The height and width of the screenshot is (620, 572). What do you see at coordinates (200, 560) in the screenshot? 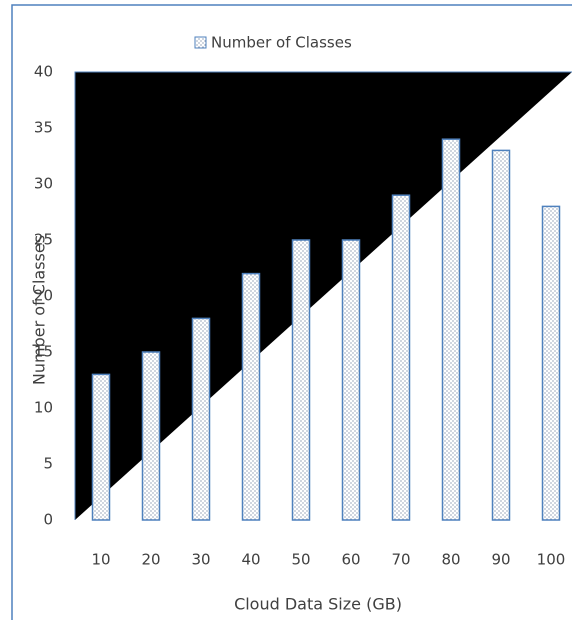
I see `x-tick-label: 30` at bounding box center [200, 560].